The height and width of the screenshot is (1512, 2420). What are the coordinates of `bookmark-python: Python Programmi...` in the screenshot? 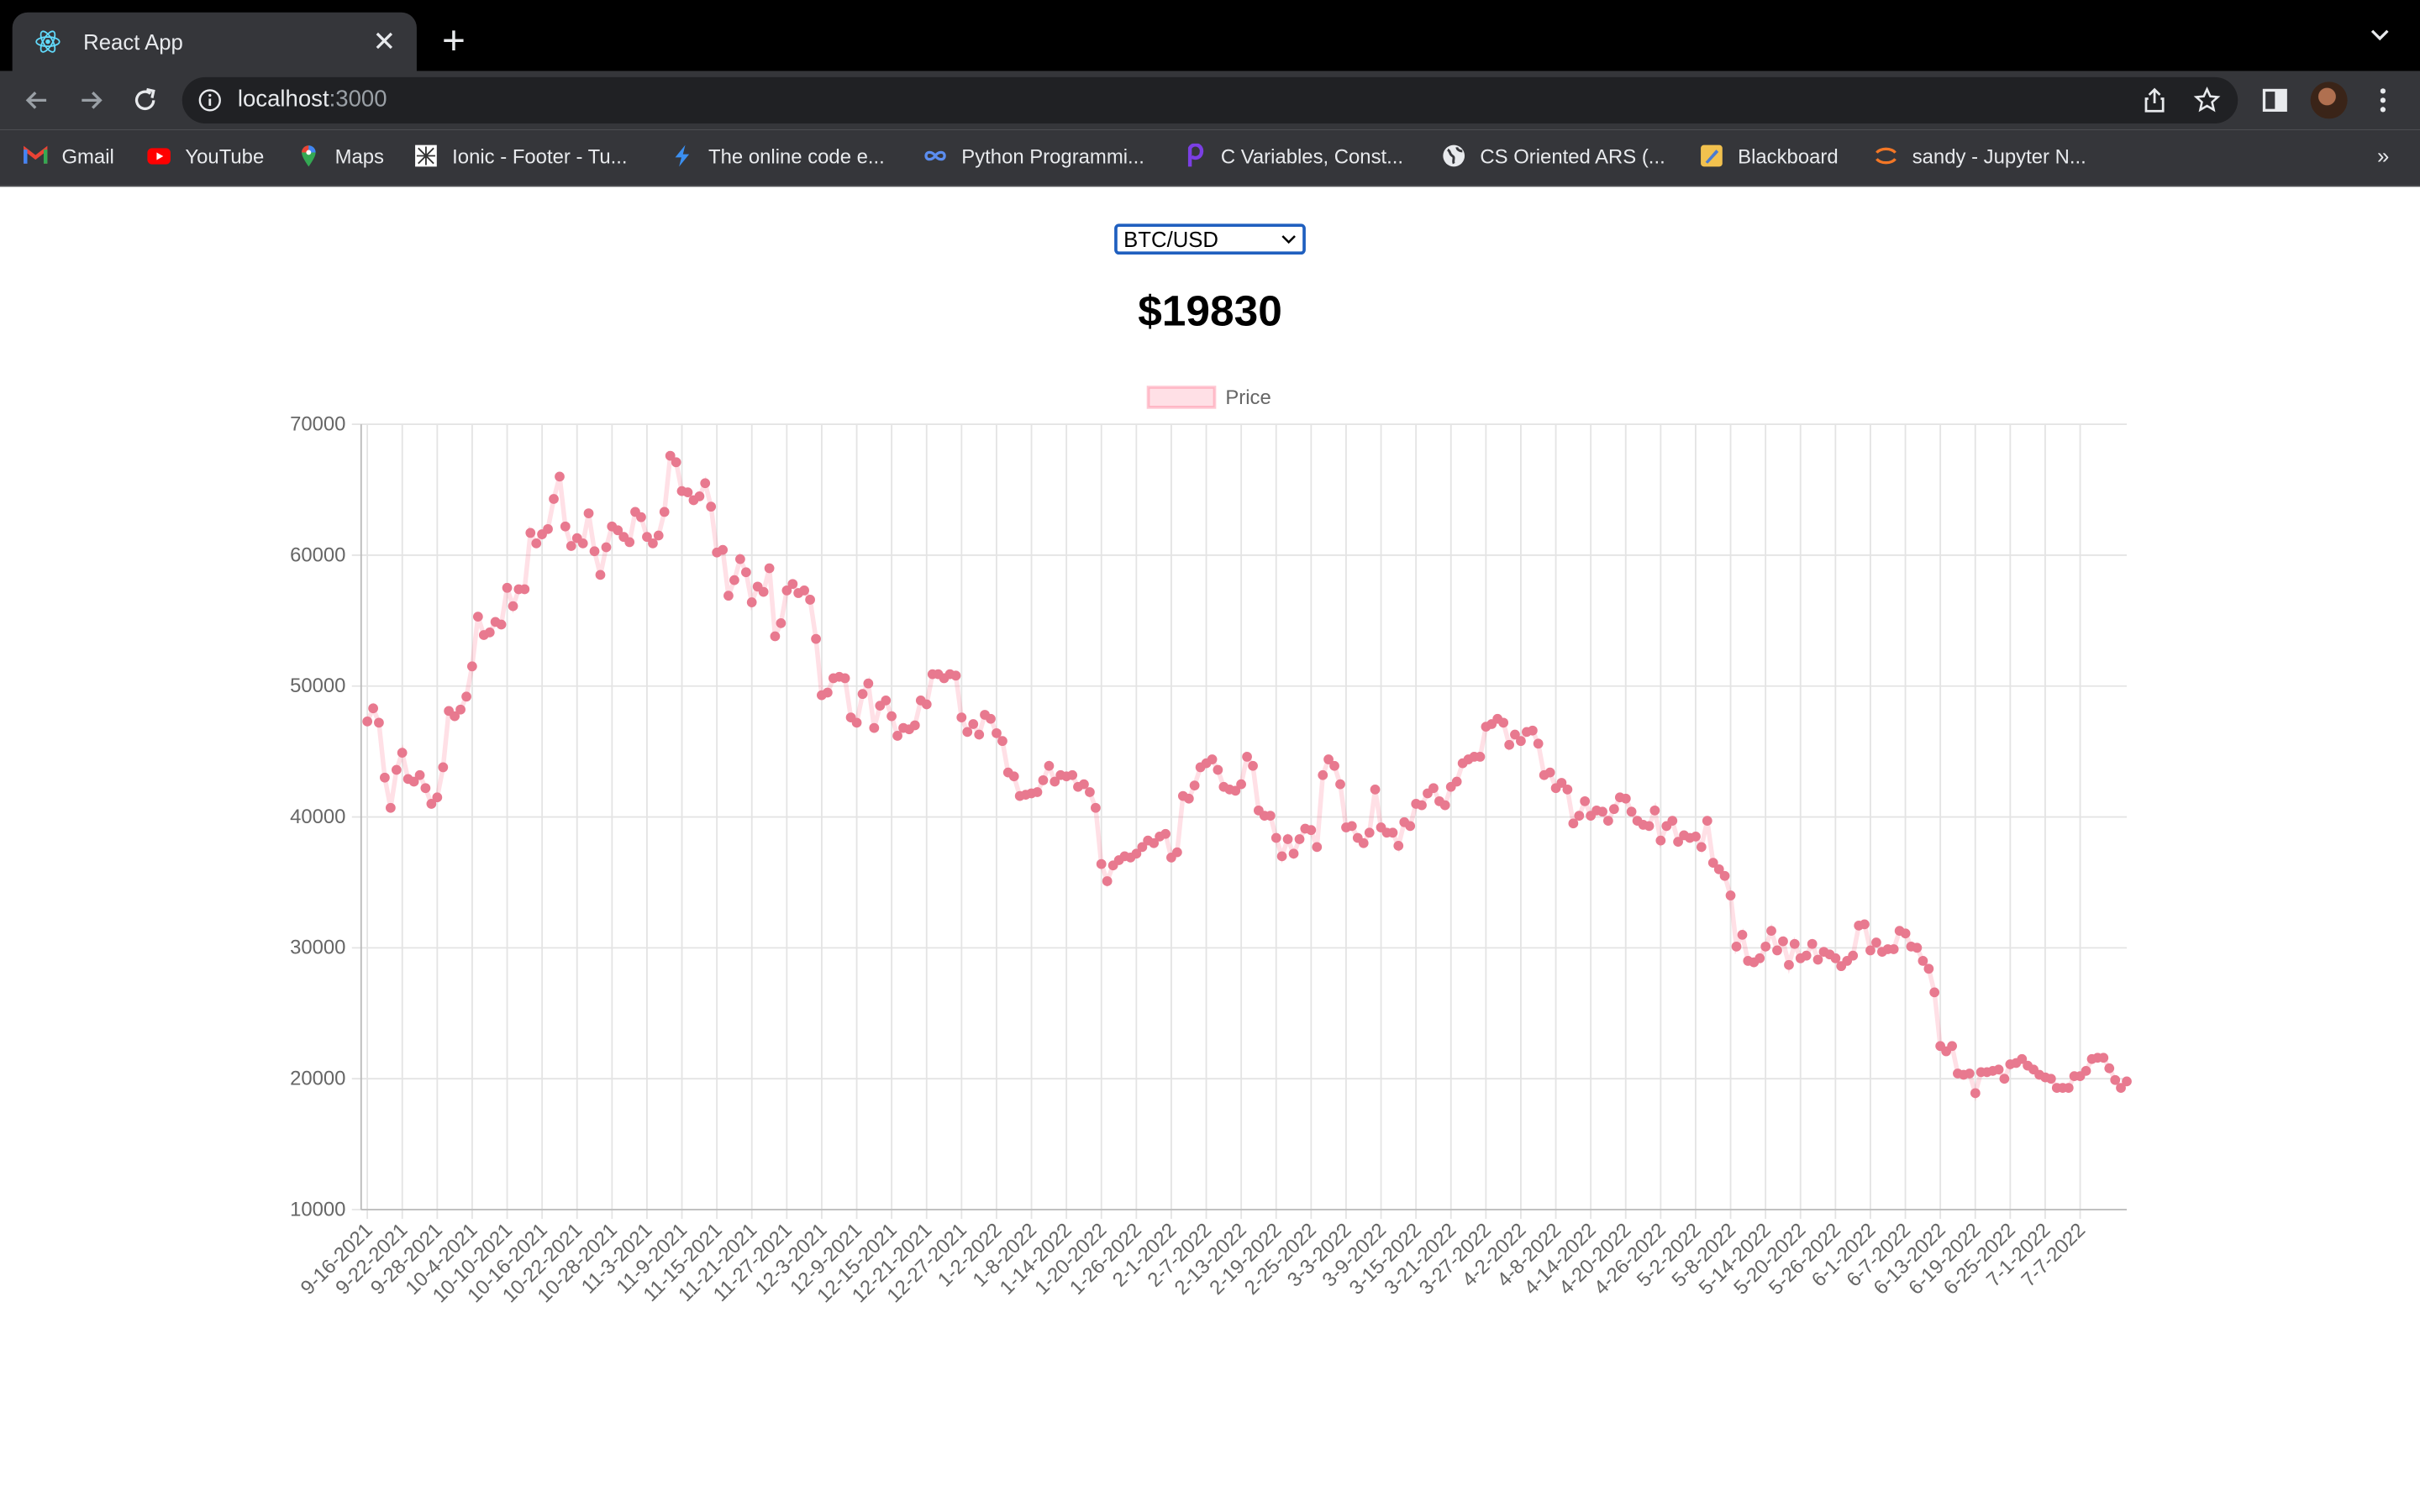 It's located at (1033, 156).